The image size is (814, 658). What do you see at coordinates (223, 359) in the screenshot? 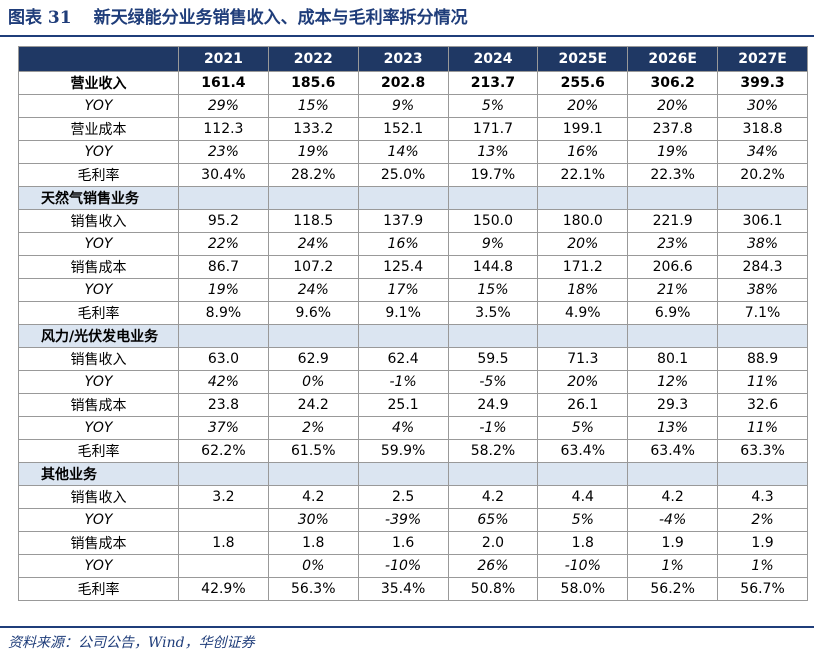
I see `cell: 63.0` at bounding box center [223, 359].